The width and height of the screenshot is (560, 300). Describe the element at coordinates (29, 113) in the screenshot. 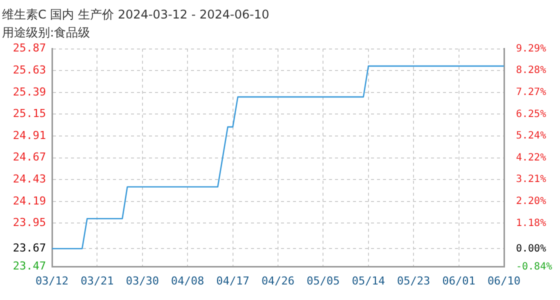

I see `y-tick-label: 25.15` at that location.